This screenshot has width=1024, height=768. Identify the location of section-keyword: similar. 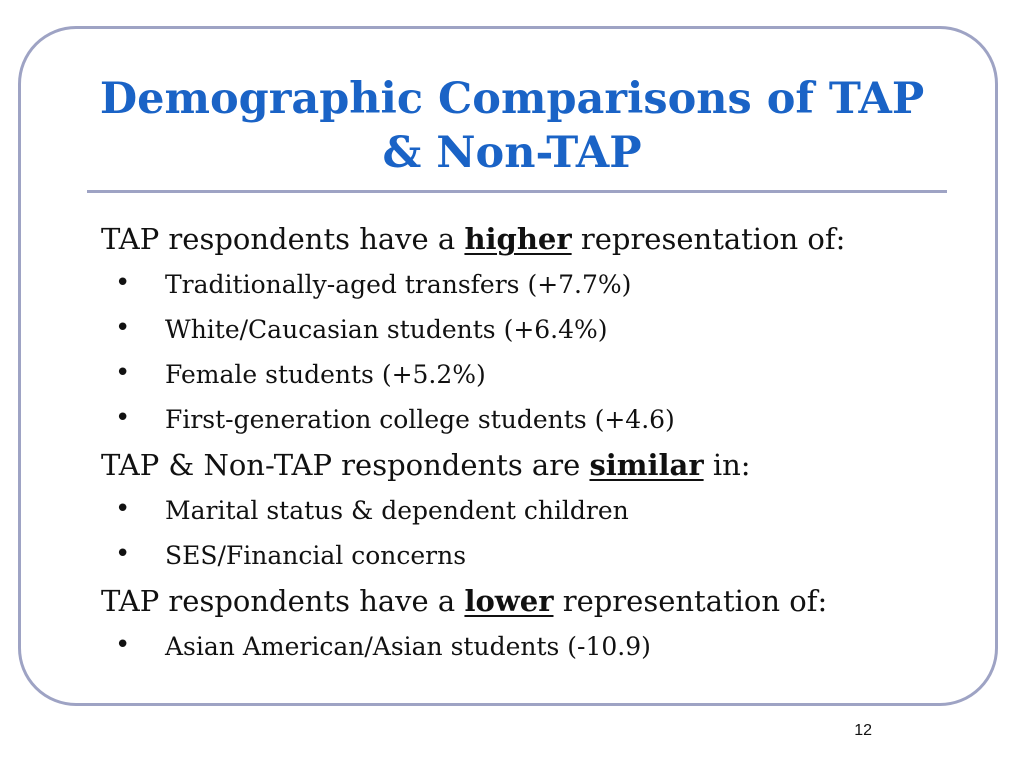
(646, 465).